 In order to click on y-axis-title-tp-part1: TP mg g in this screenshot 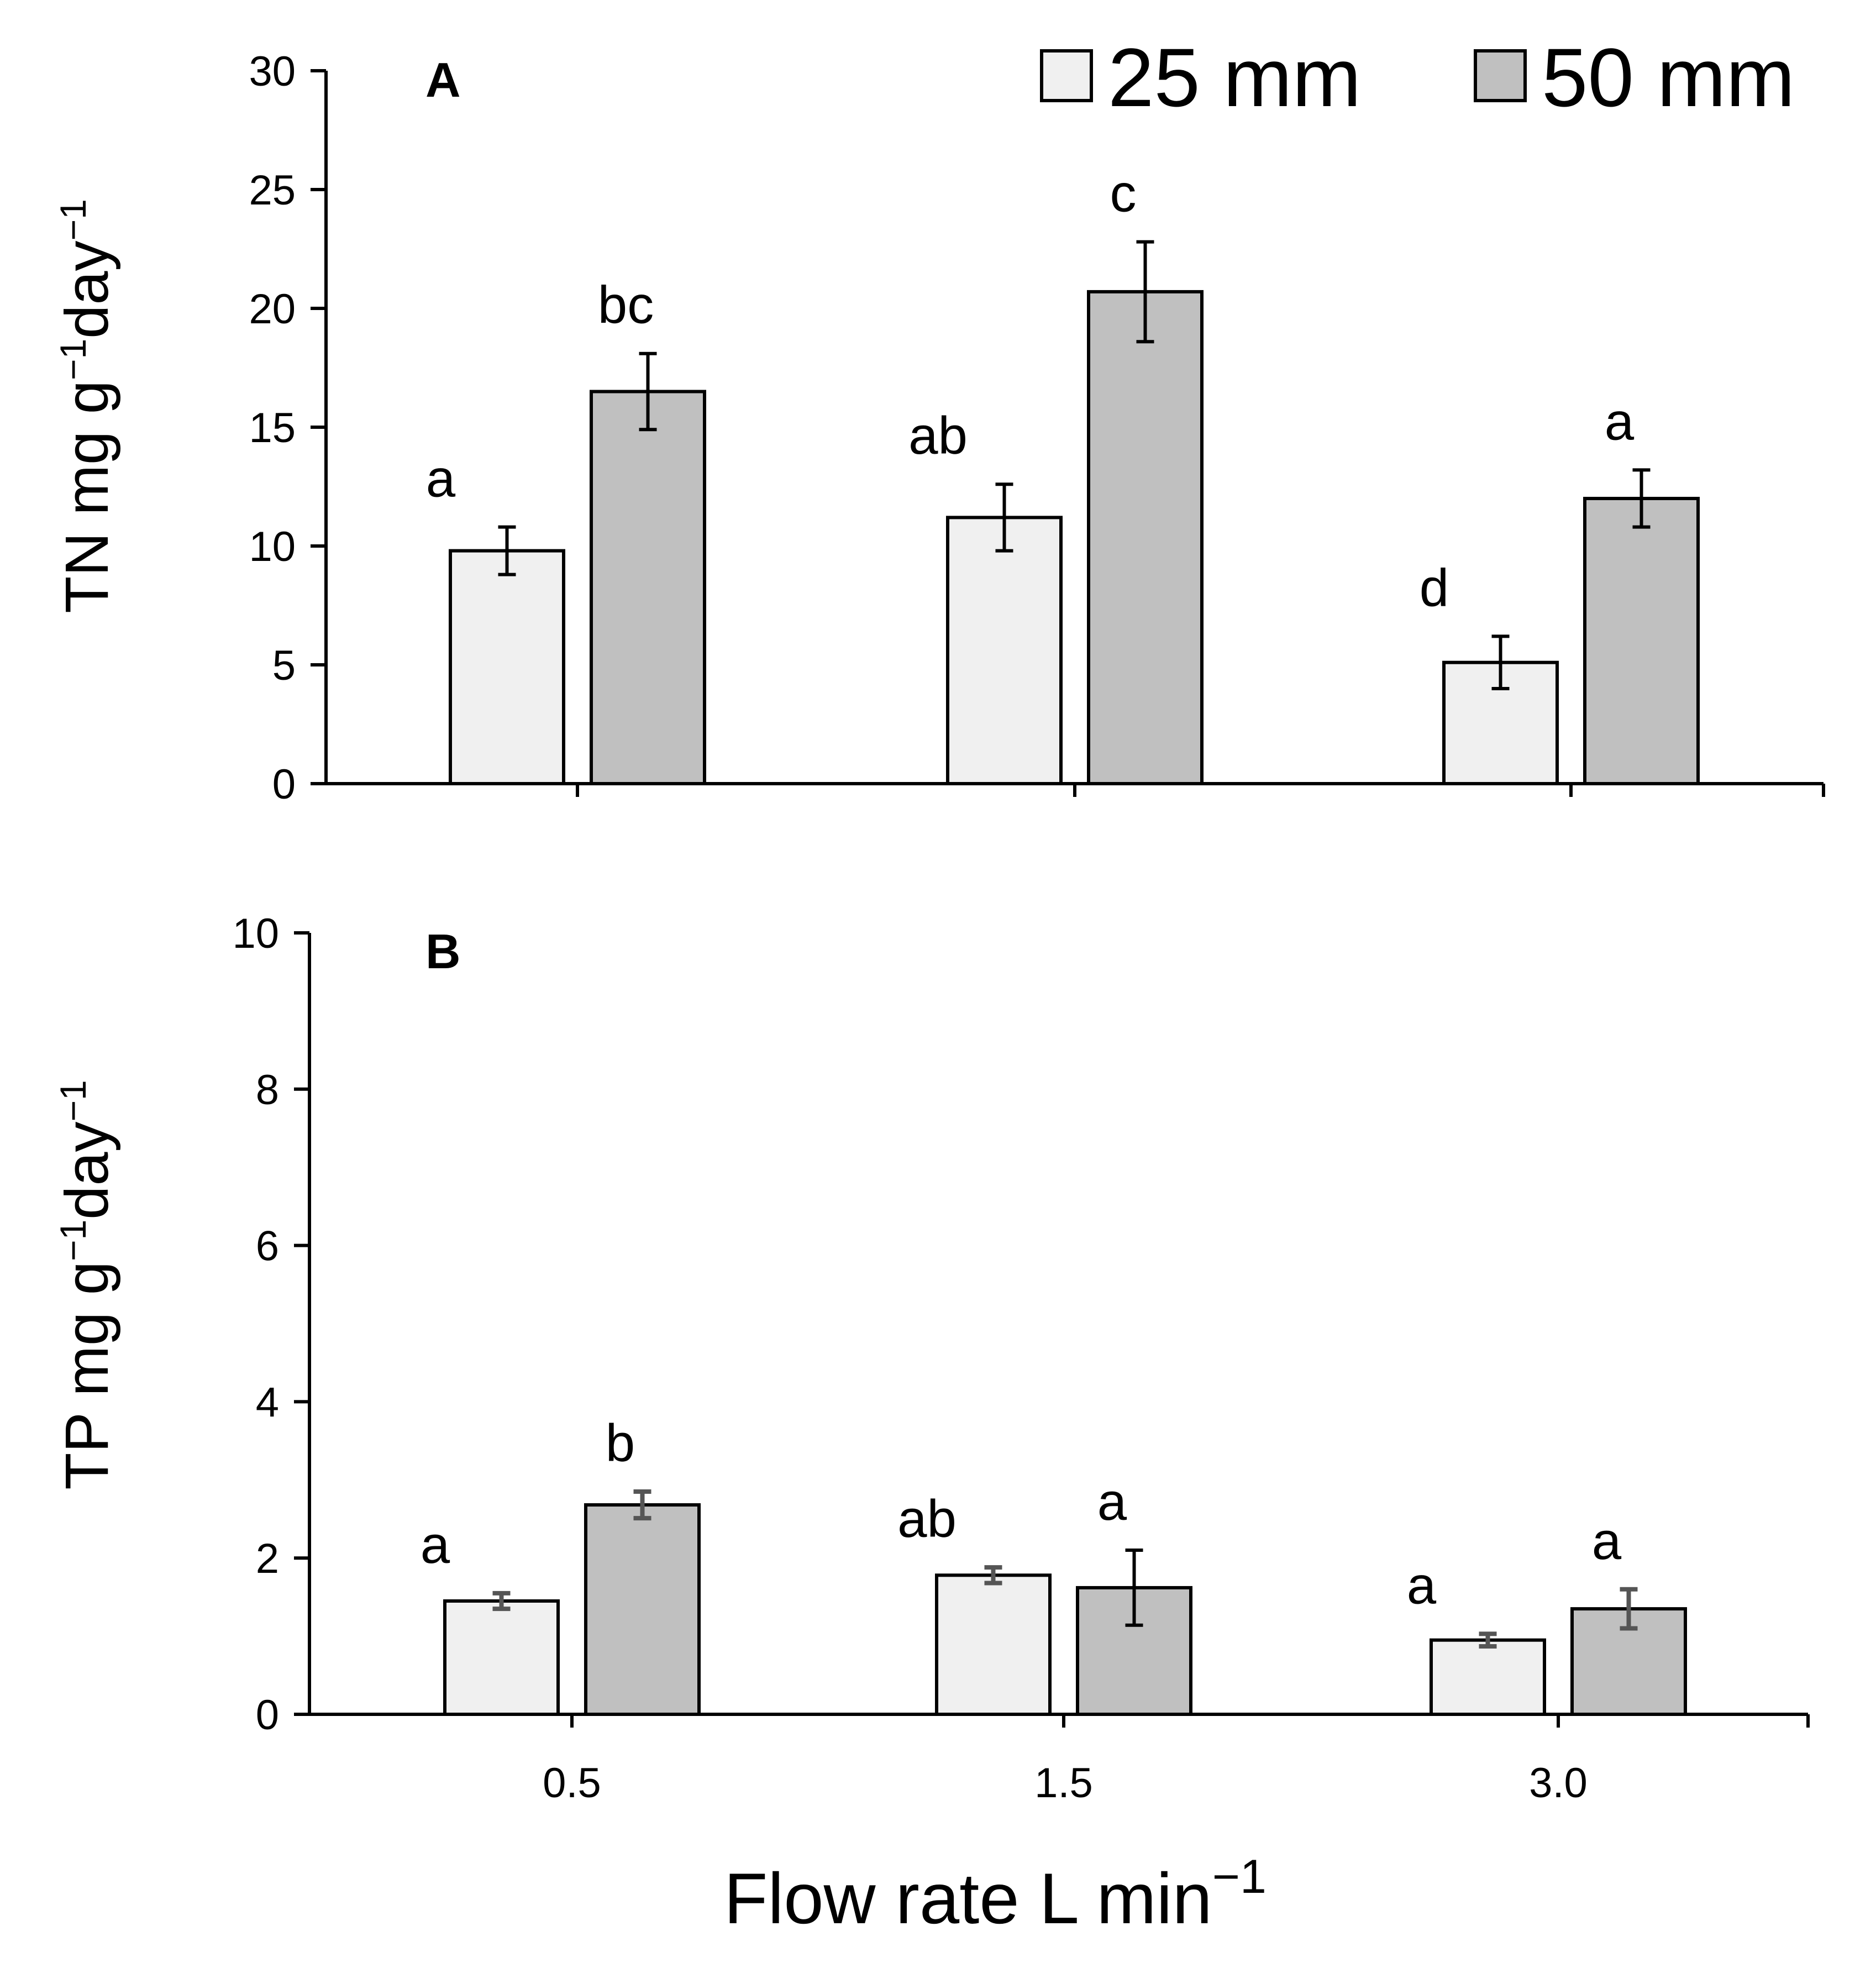, I will do `click(87, 1375)`.